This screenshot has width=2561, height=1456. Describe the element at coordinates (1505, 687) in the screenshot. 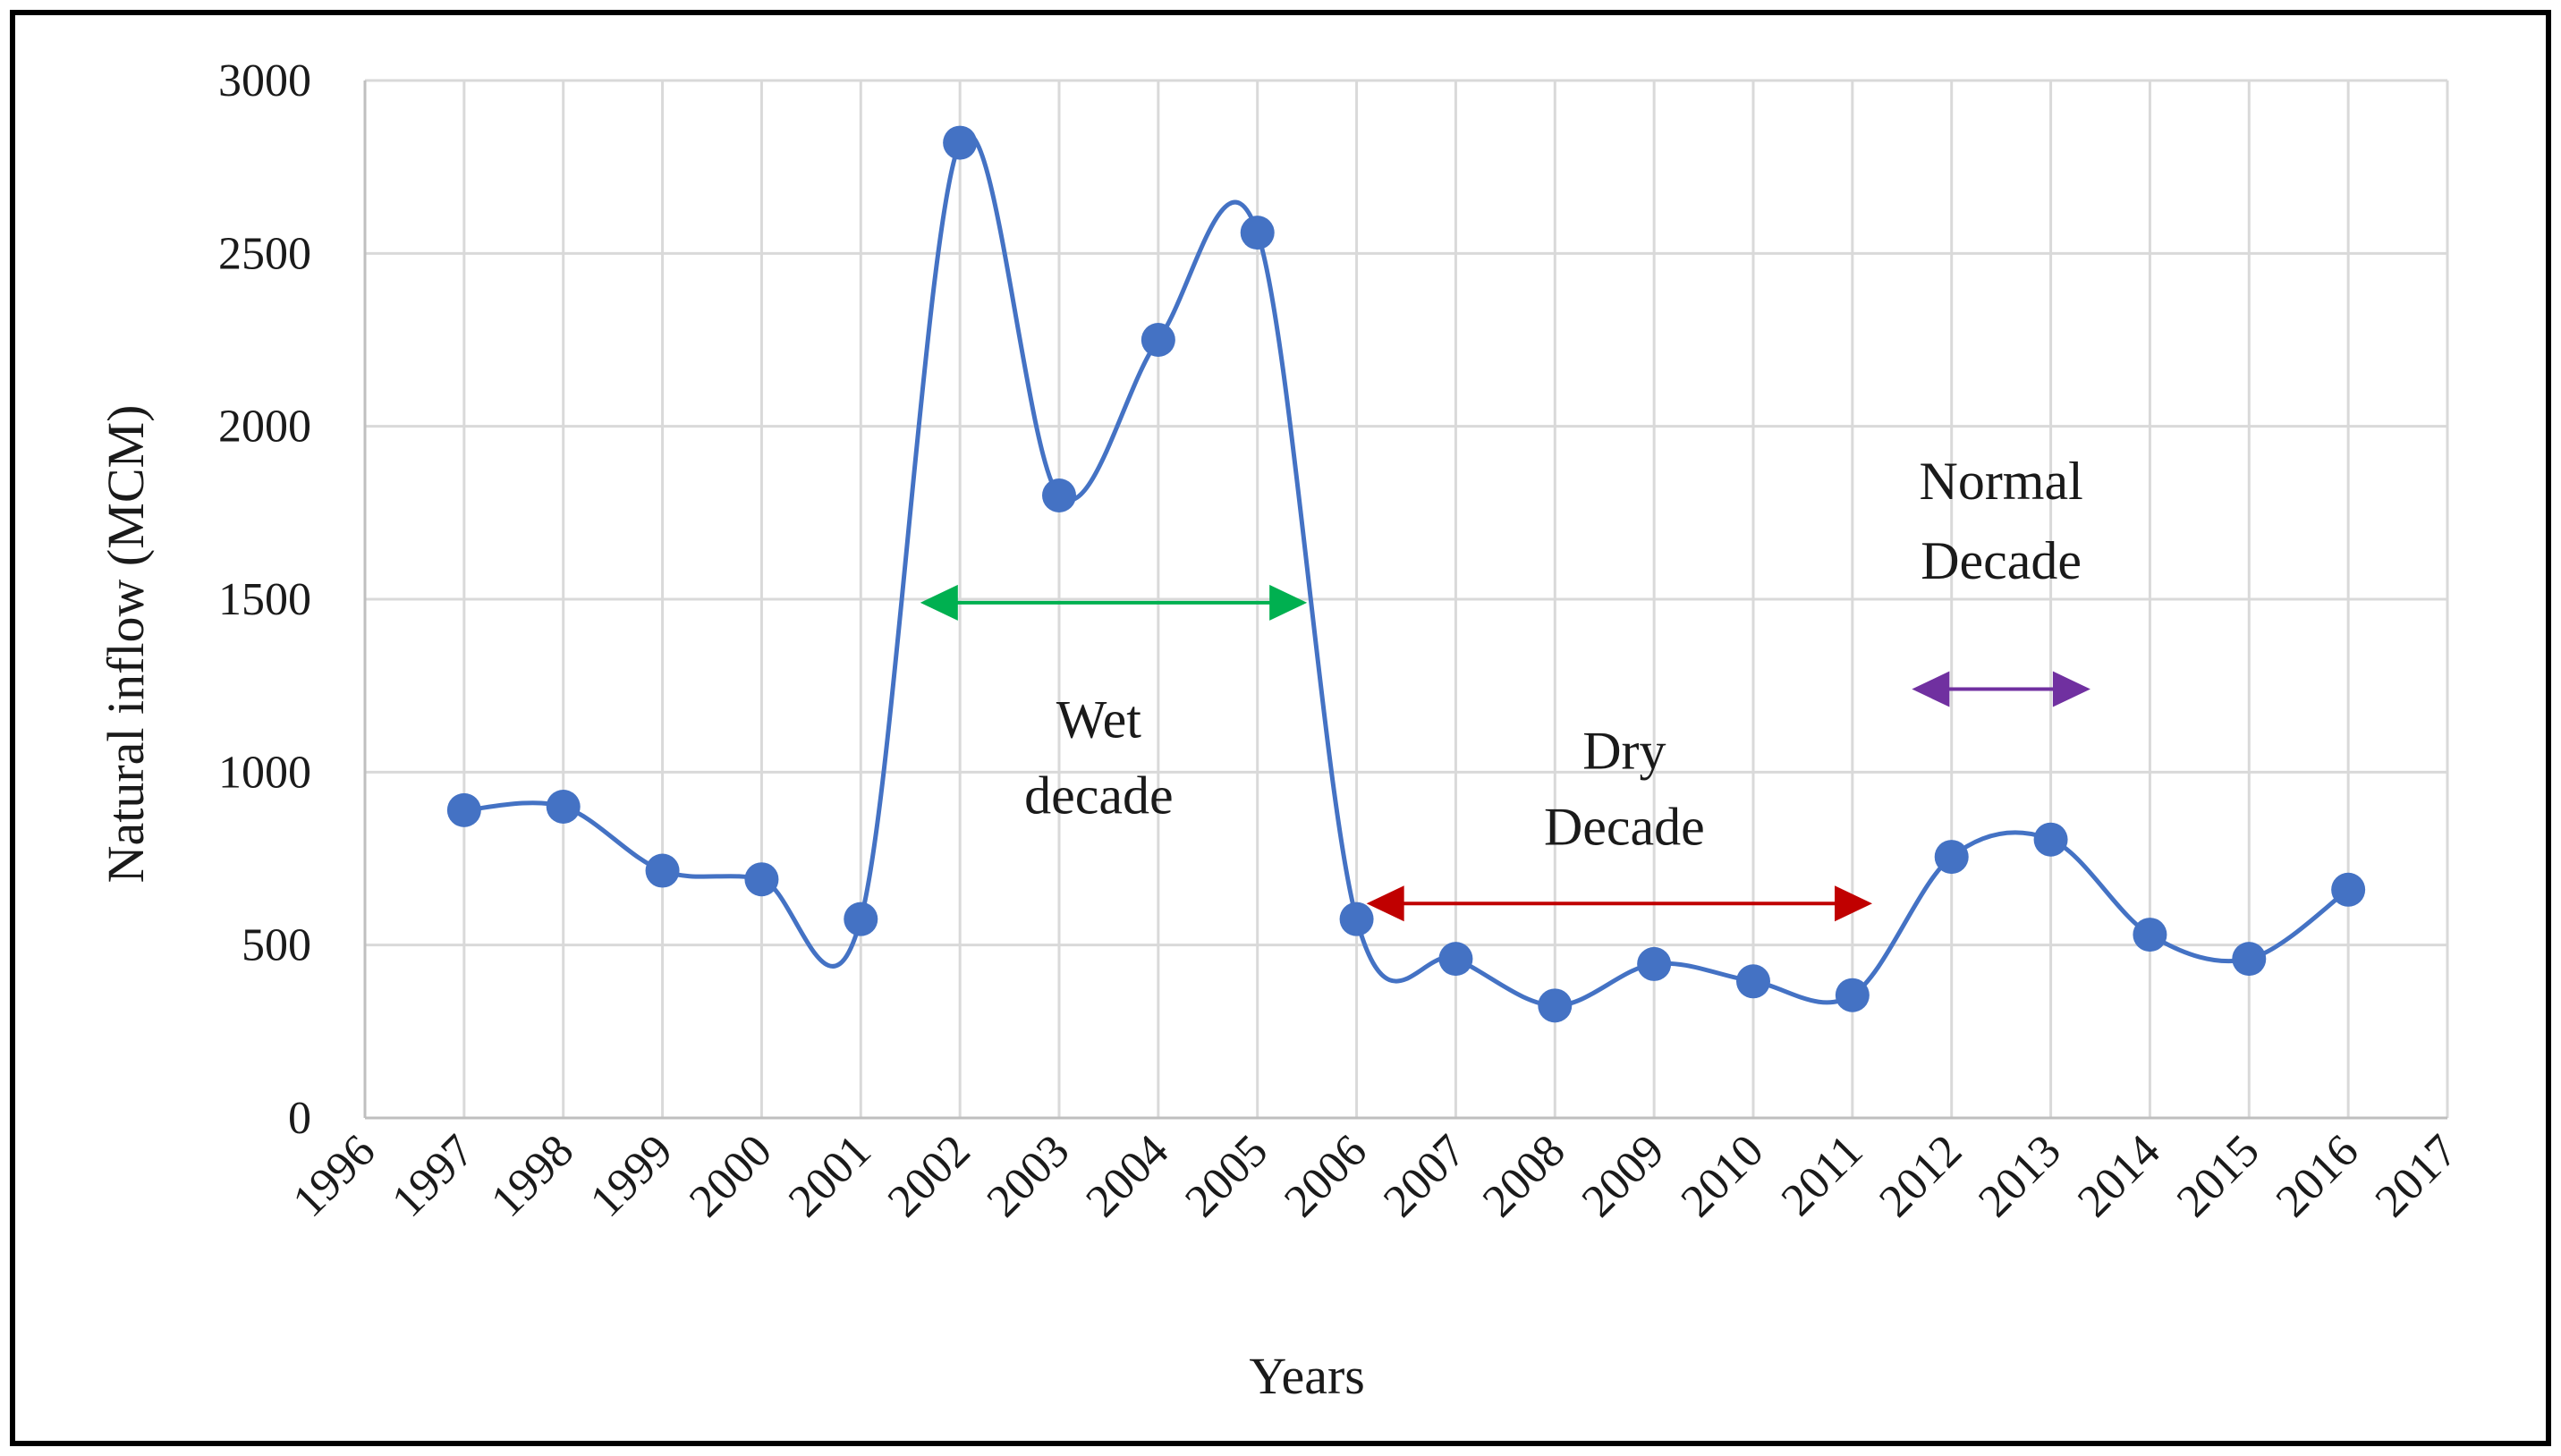

I see `annotations: Wet decade Dry Decade Normal Decade` at that location.